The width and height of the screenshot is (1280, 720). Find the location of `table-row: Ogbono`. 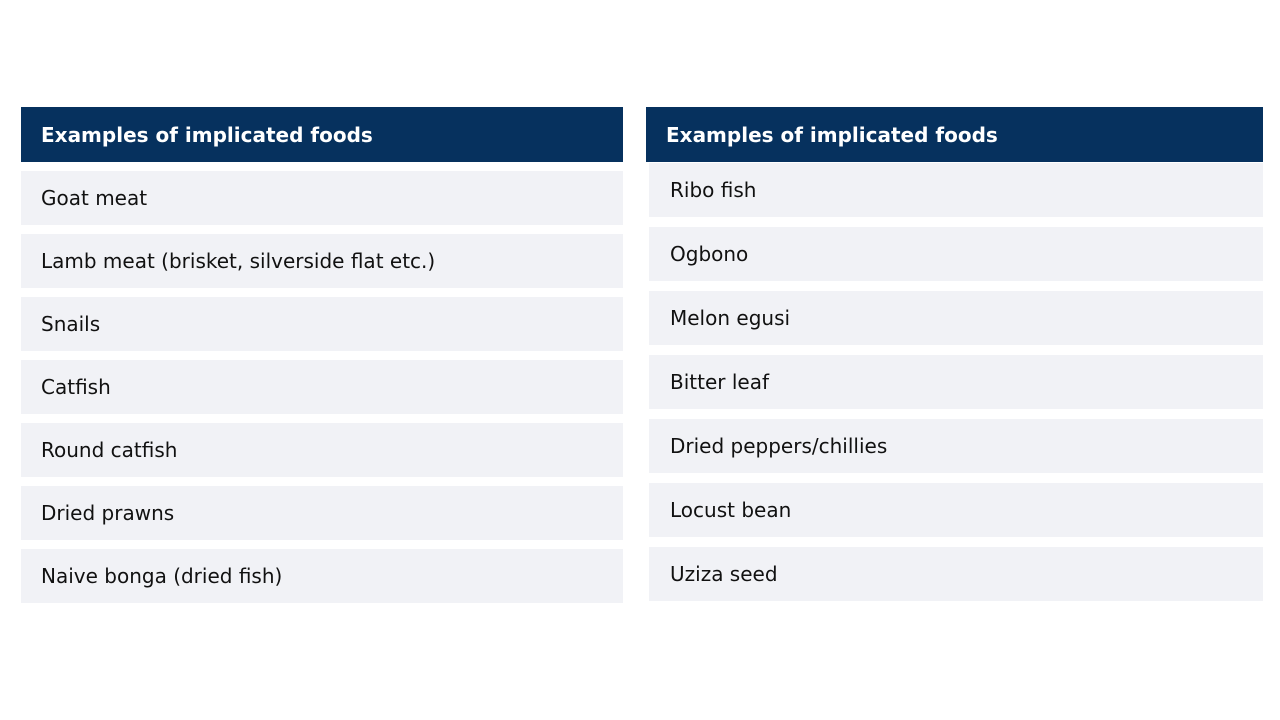

table-row: Ogbono is located at coordinates (956, 254).